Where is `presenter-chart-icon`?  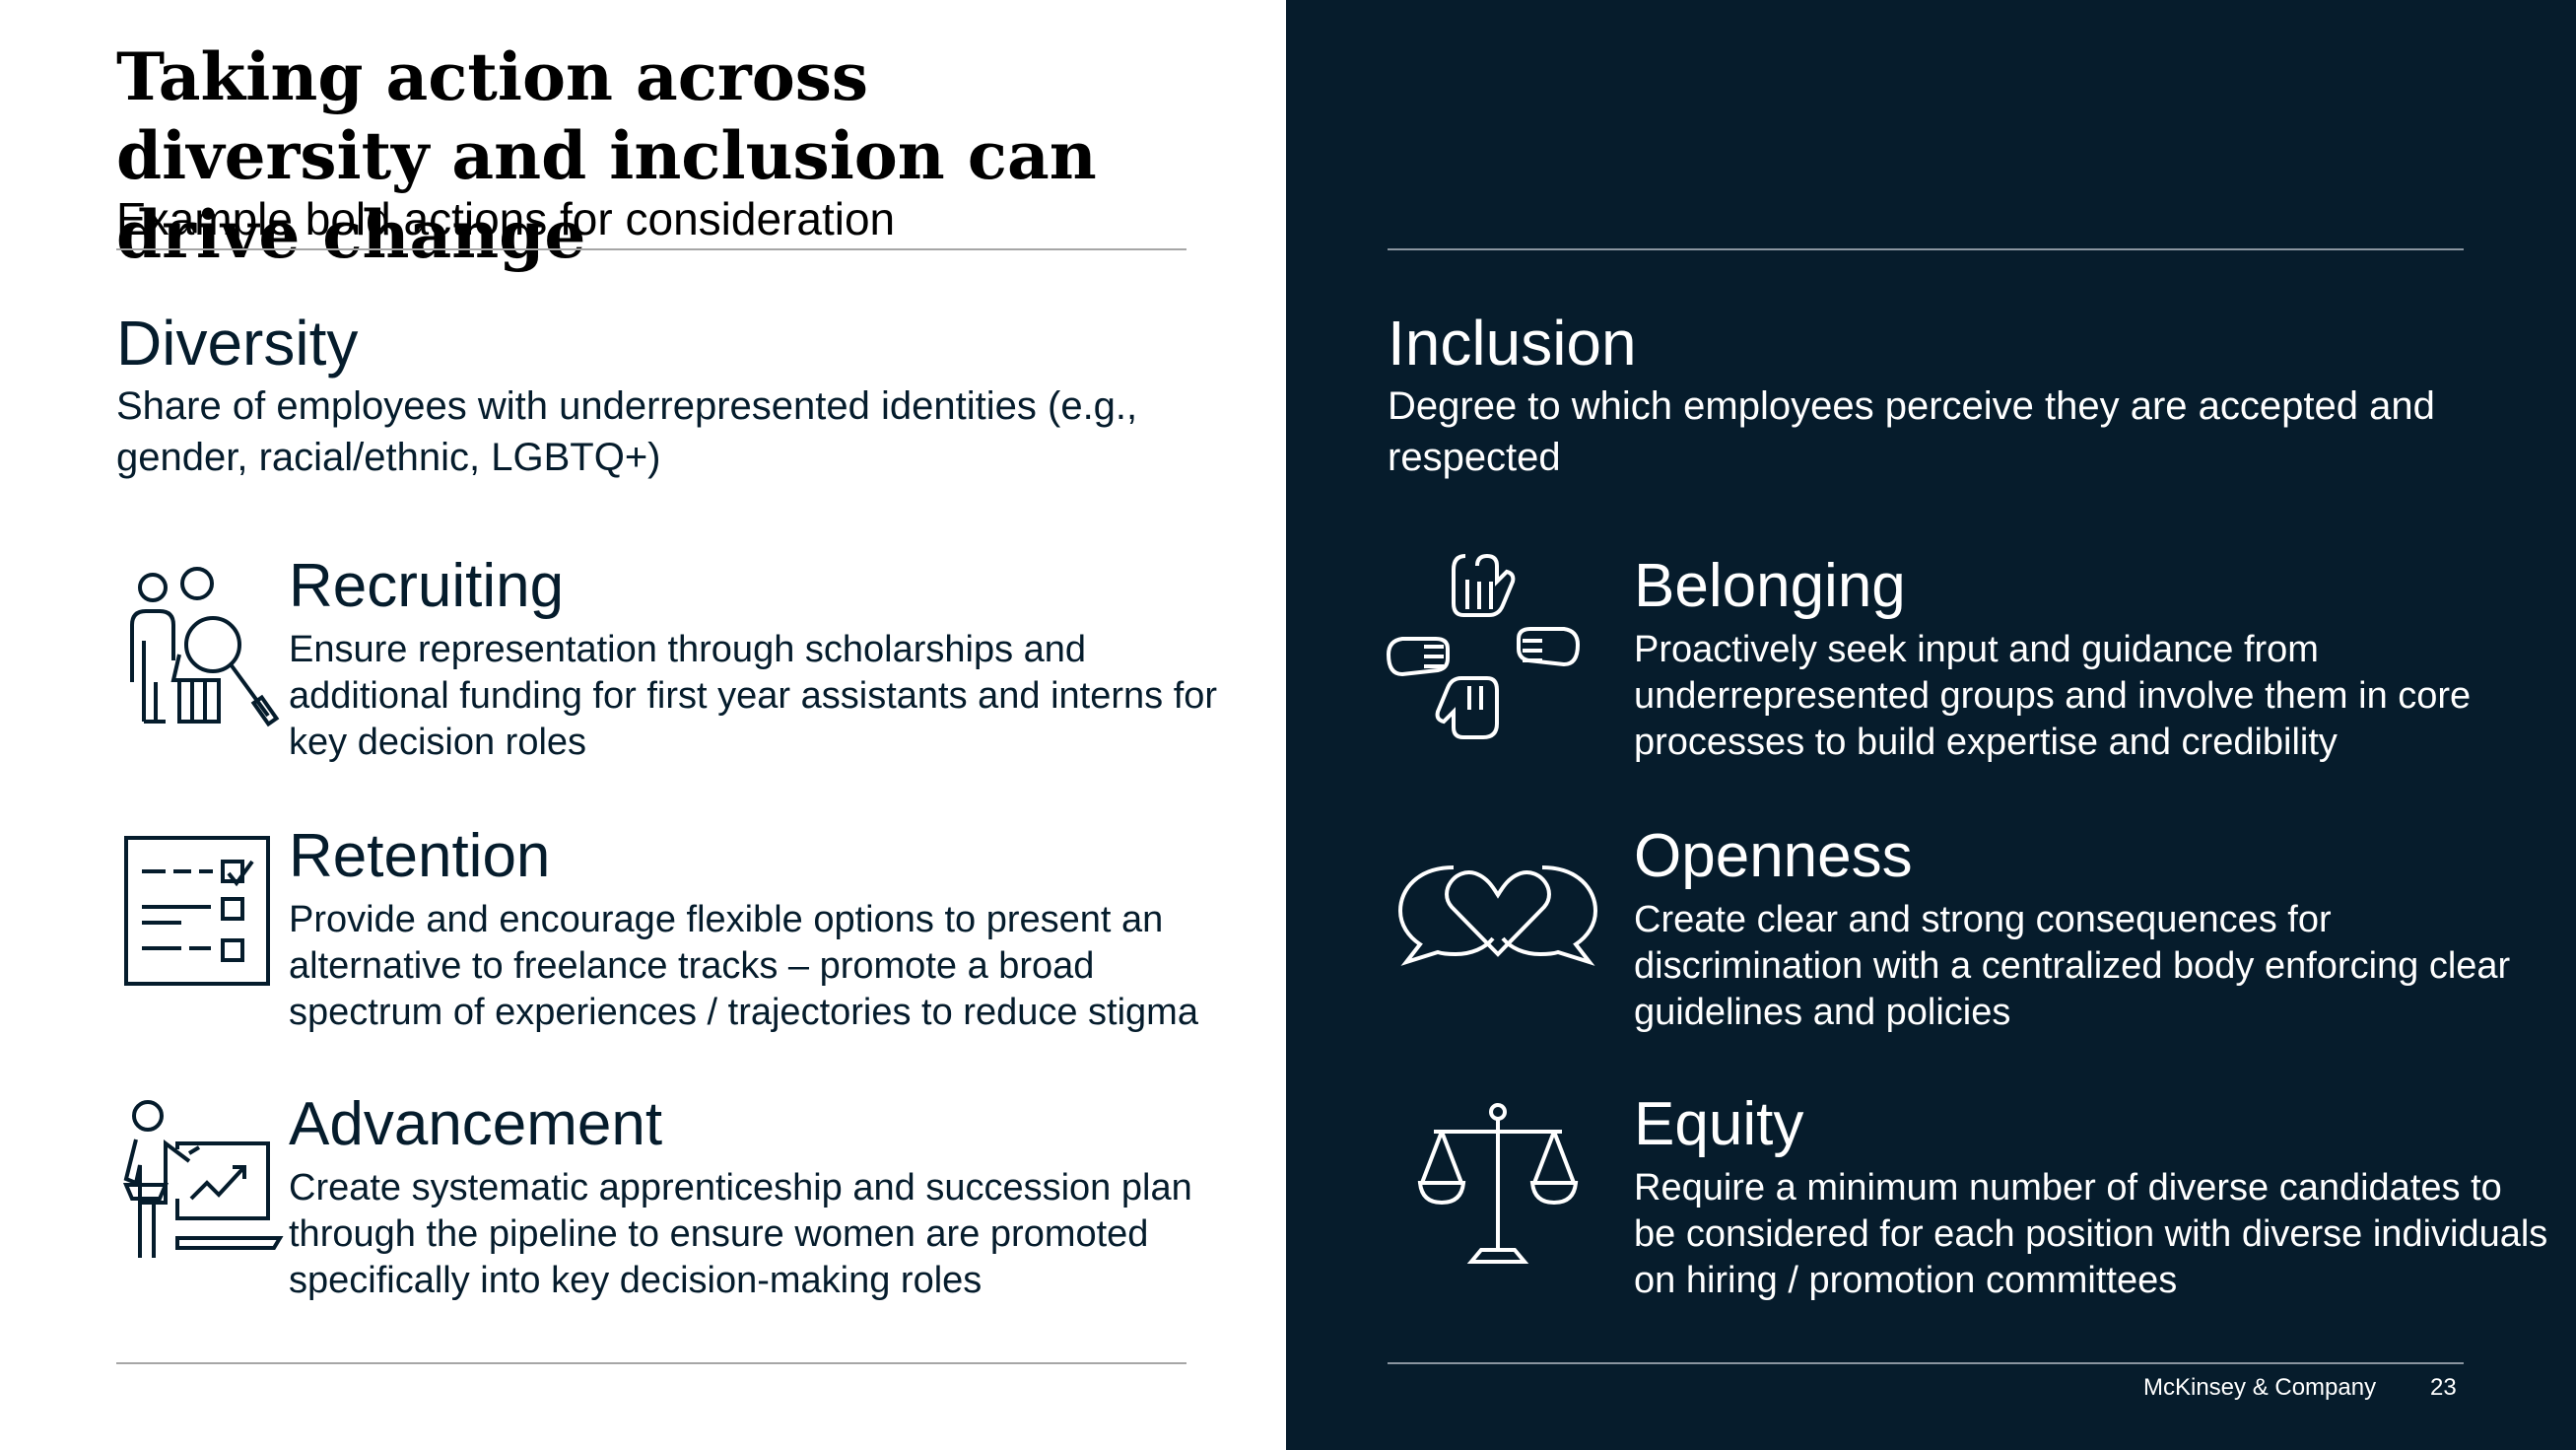 presenter-chart-icon is located at coordinates (200, 1184).